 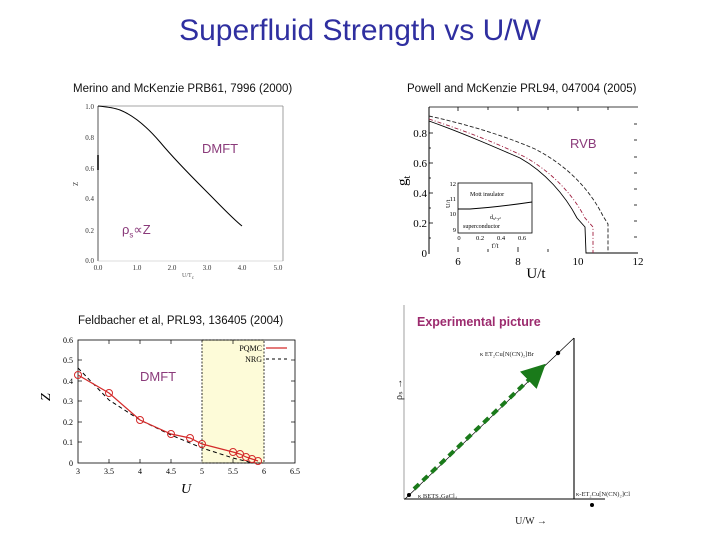 I want to click on powell-y-ticks: 0.8 0.6 0.4 0.2 0, so click(x=420, y=194).